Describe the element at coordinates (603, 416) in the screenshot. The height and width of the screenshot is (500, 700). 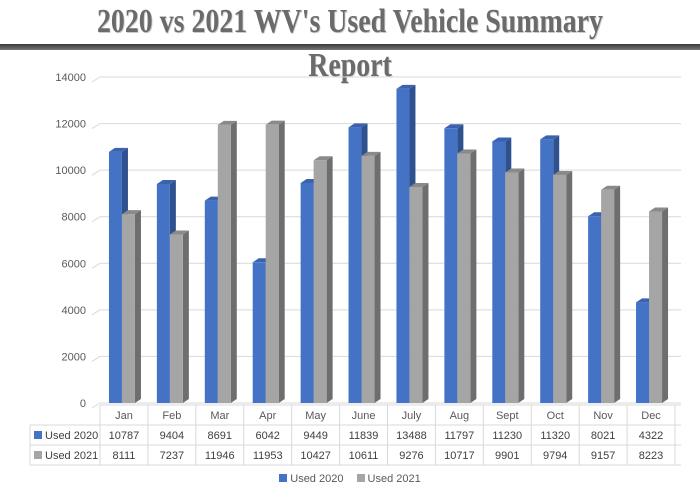
I see `x-category-label: Nov` at that location.